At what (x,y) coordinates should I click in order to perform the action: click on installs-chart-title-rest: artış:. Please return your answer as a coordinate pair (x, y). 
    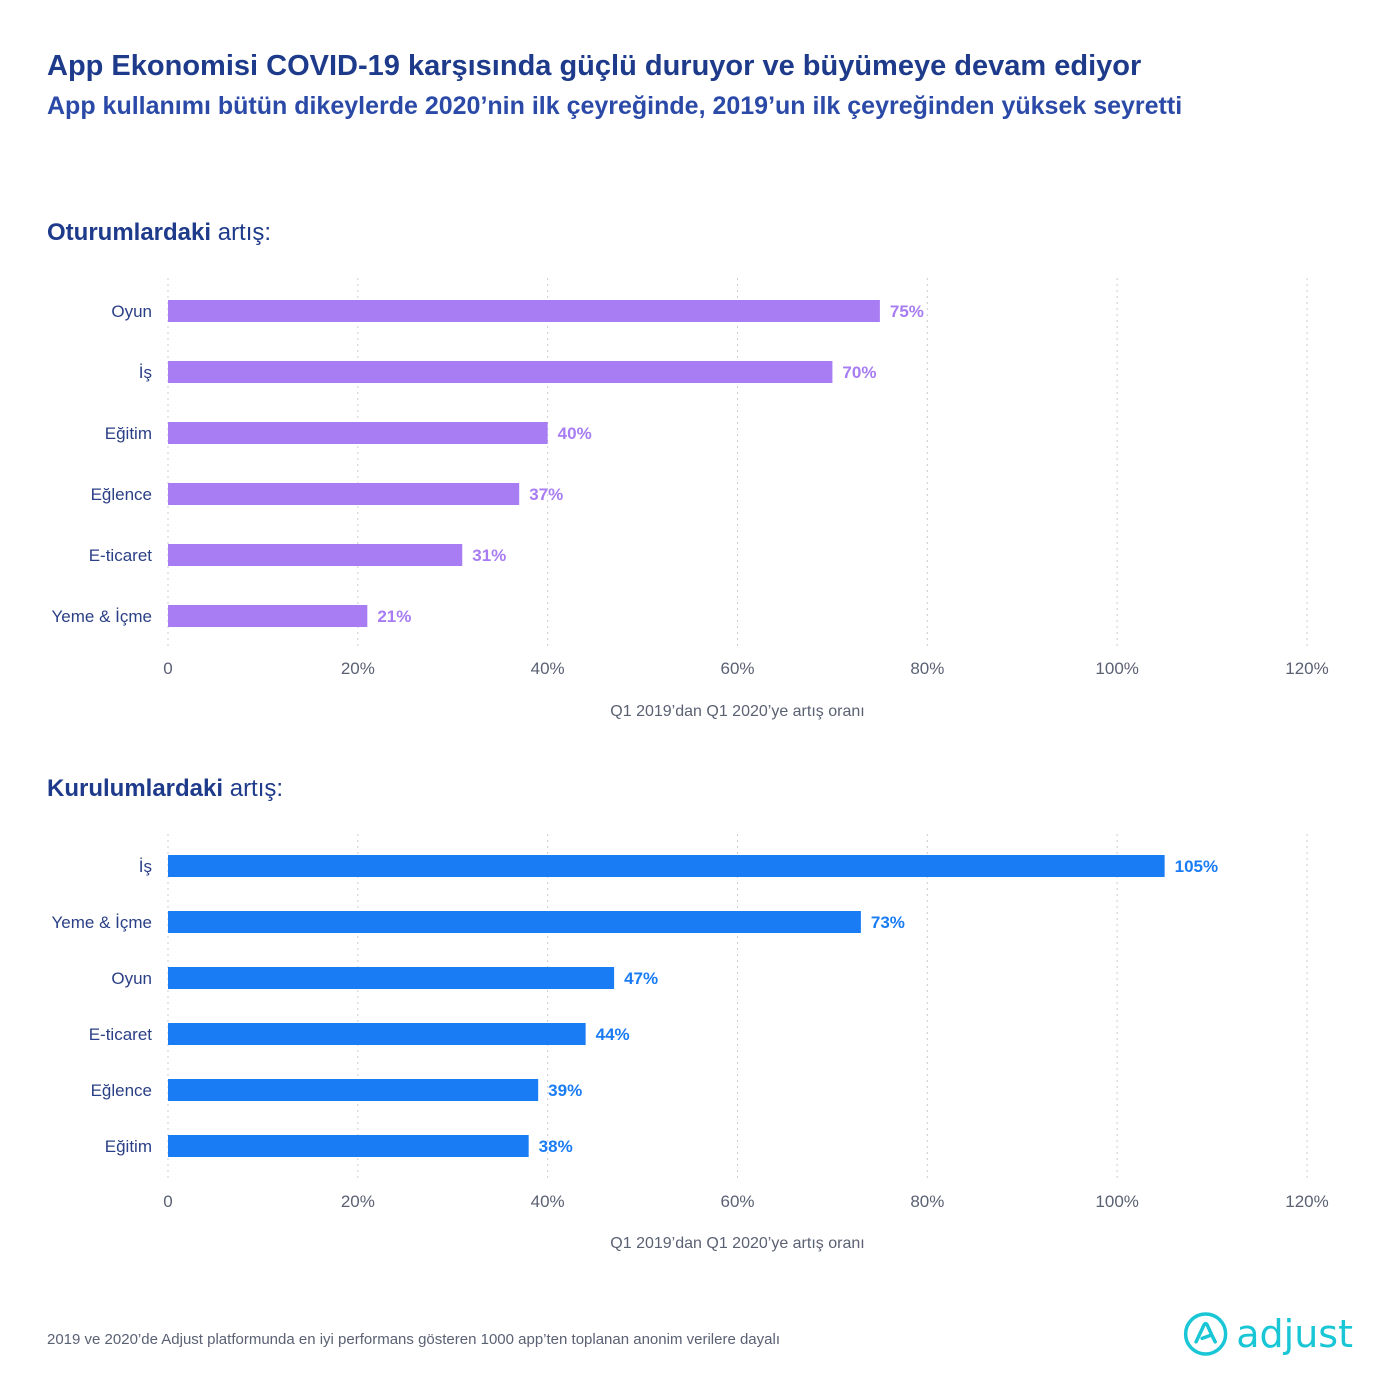
    Looking at the image, I should click on (253, 788).